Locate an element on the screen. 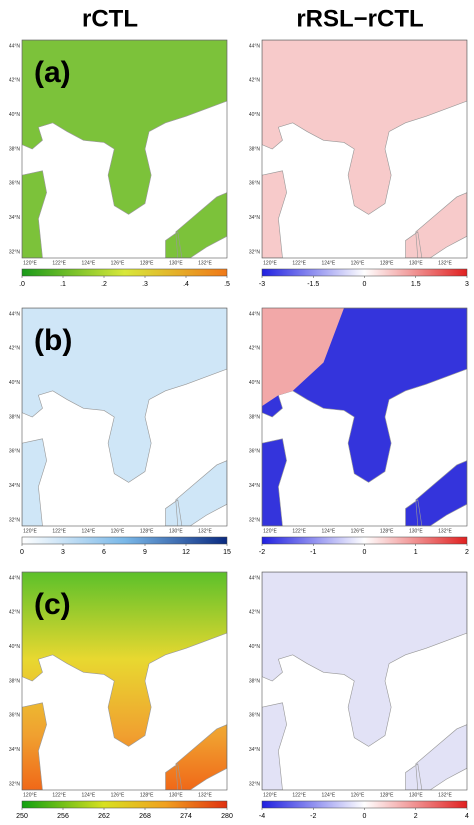  colorbar-tick-label: 1.5 is located at coordinates (416, 284).